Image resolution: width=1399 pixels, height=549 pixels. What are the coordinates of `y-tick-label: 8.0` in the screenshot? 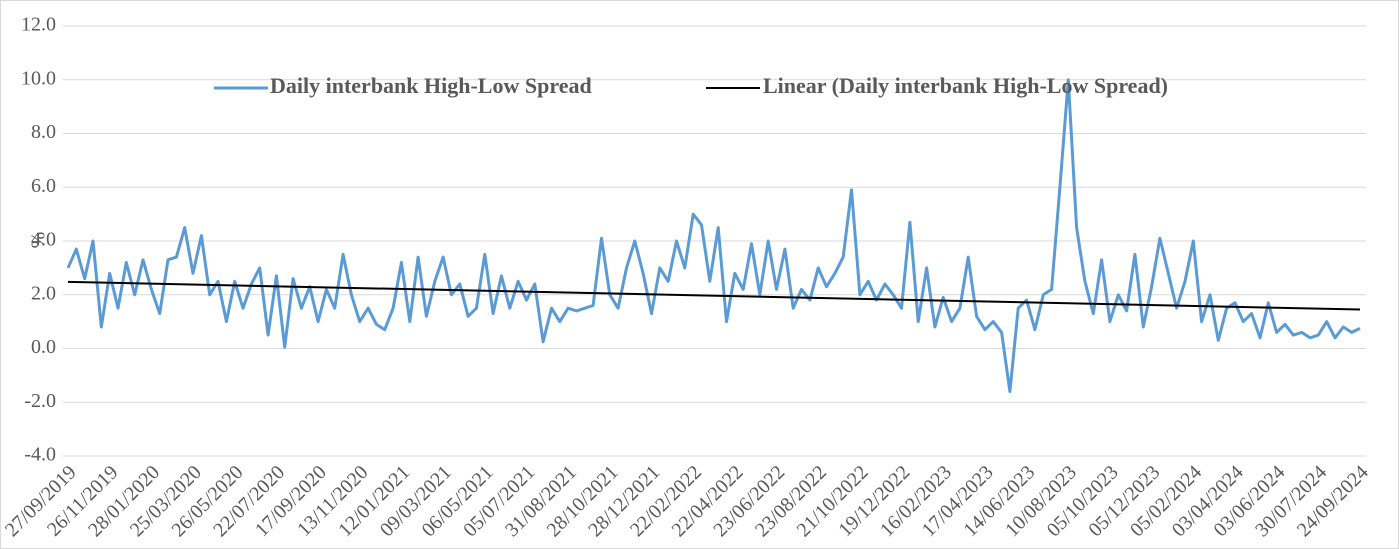 It's located at (43, 132).